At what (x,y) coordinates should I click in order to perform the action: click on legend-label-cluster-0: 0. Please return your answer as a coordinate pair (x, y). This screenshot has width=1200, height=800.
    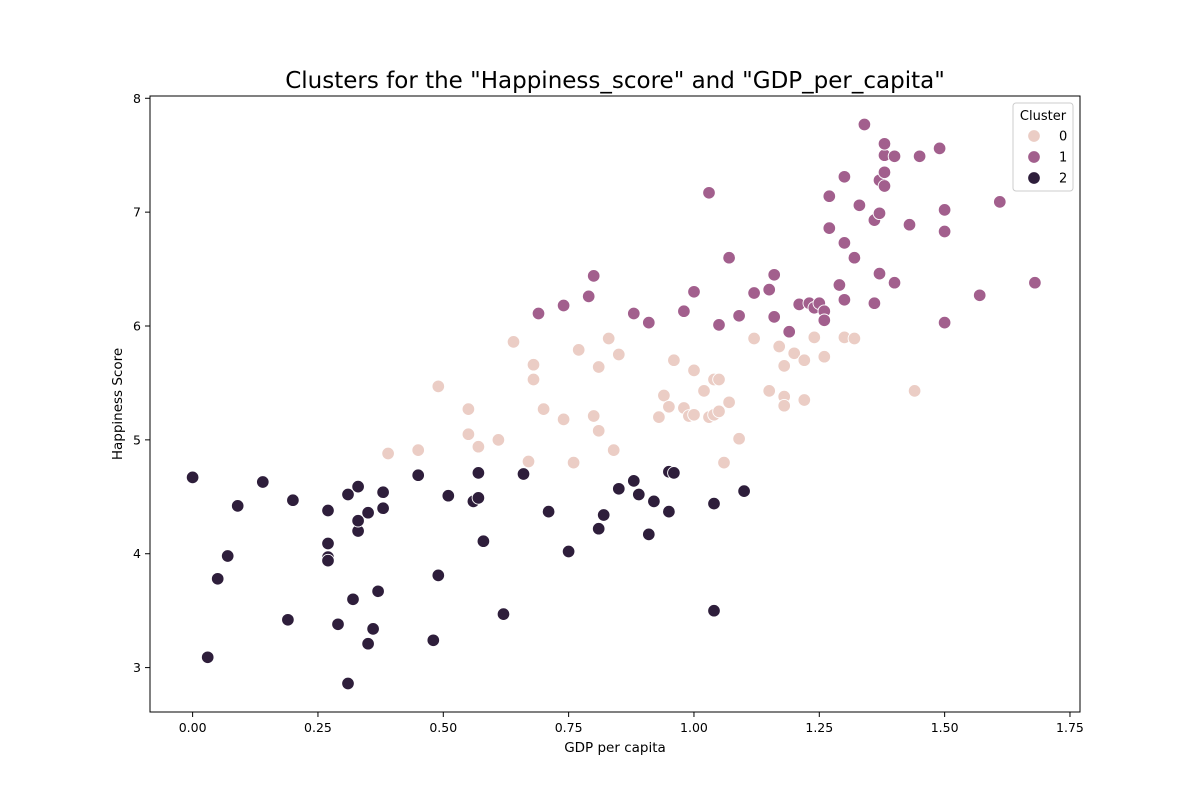
    Looking at the image, I should click on (1063, 137).